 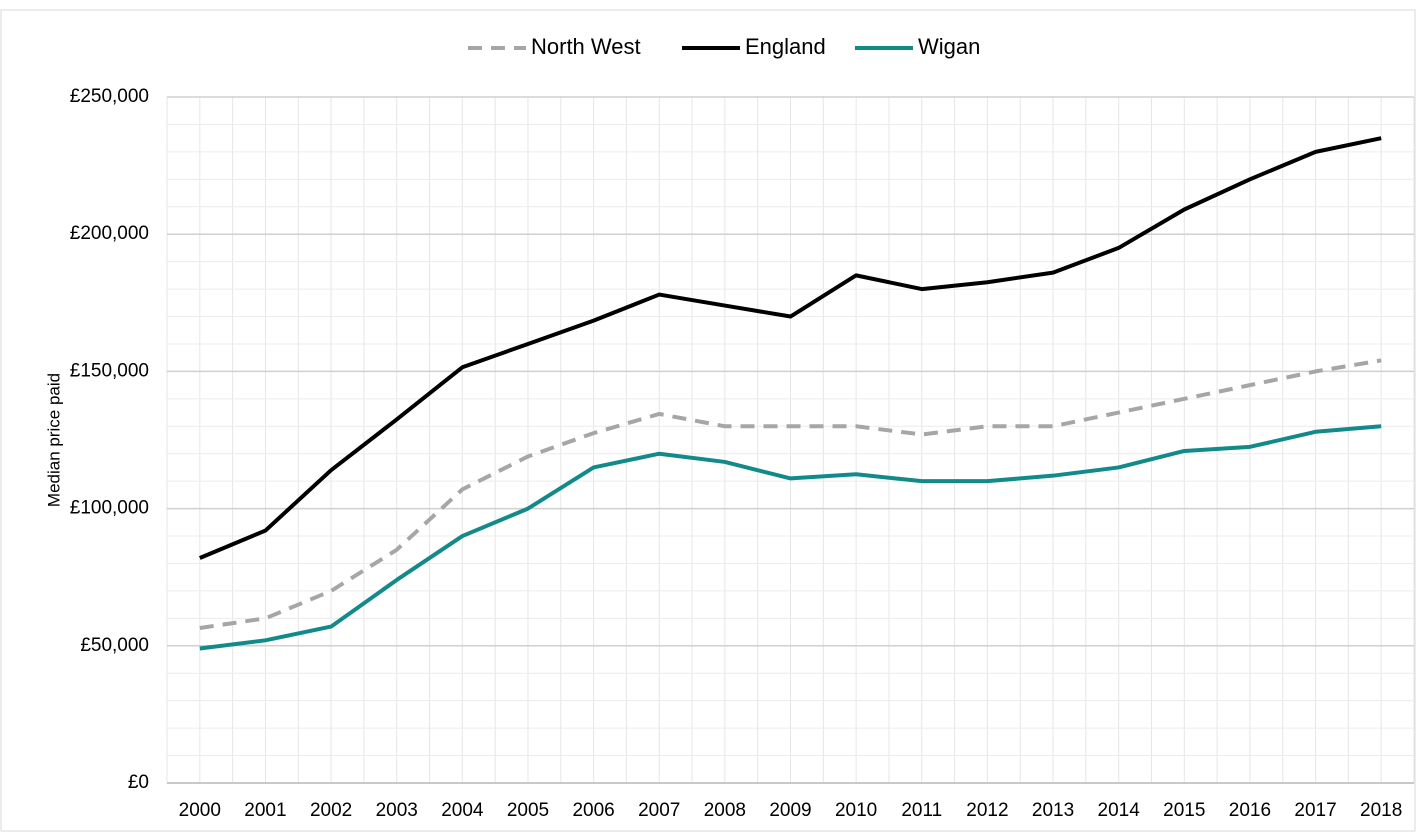 What do you see at coordinates (1315, 810) in the screenshot?
I see `x-tick-label: 2017` at bounding box center [1315, 810].